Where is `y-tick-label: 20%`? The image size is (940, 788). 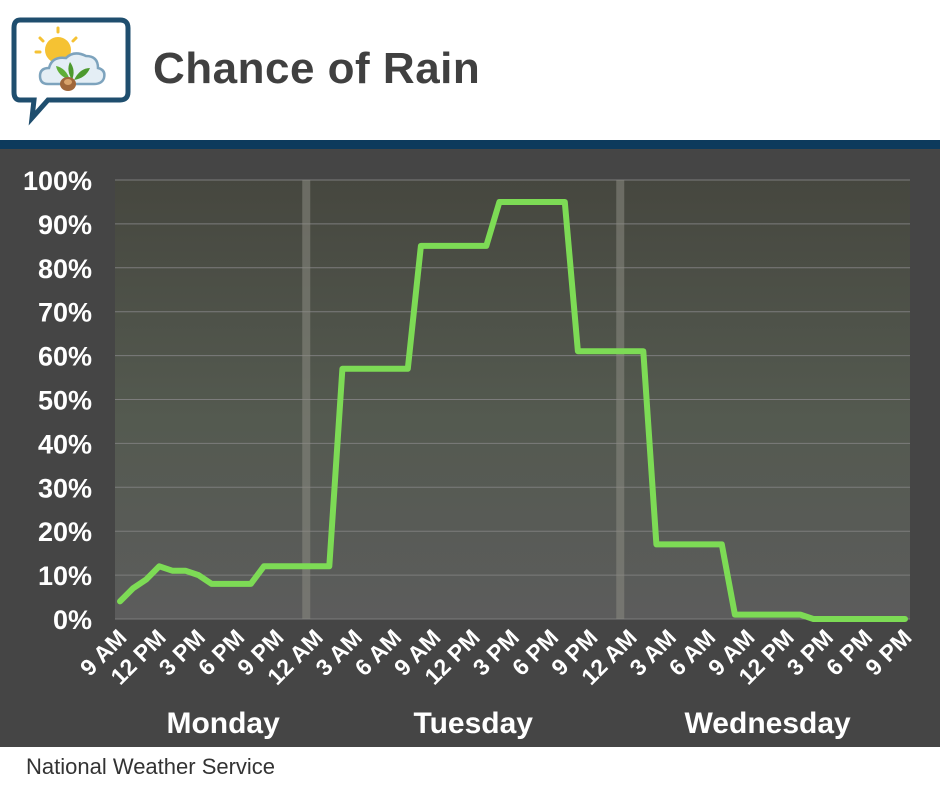 y-tick-label: 20% is located at coordinates (65, 532).